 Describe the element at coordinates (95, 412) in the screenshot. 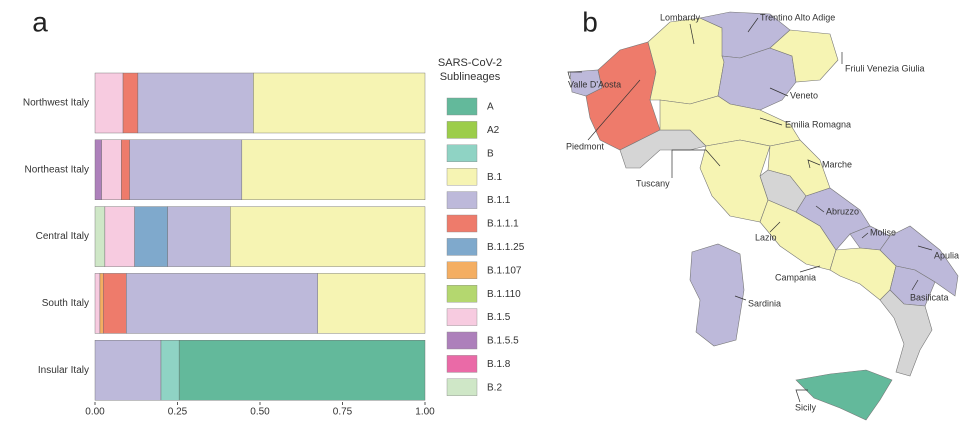

I see `x-tick-label: 0.00` at that location.